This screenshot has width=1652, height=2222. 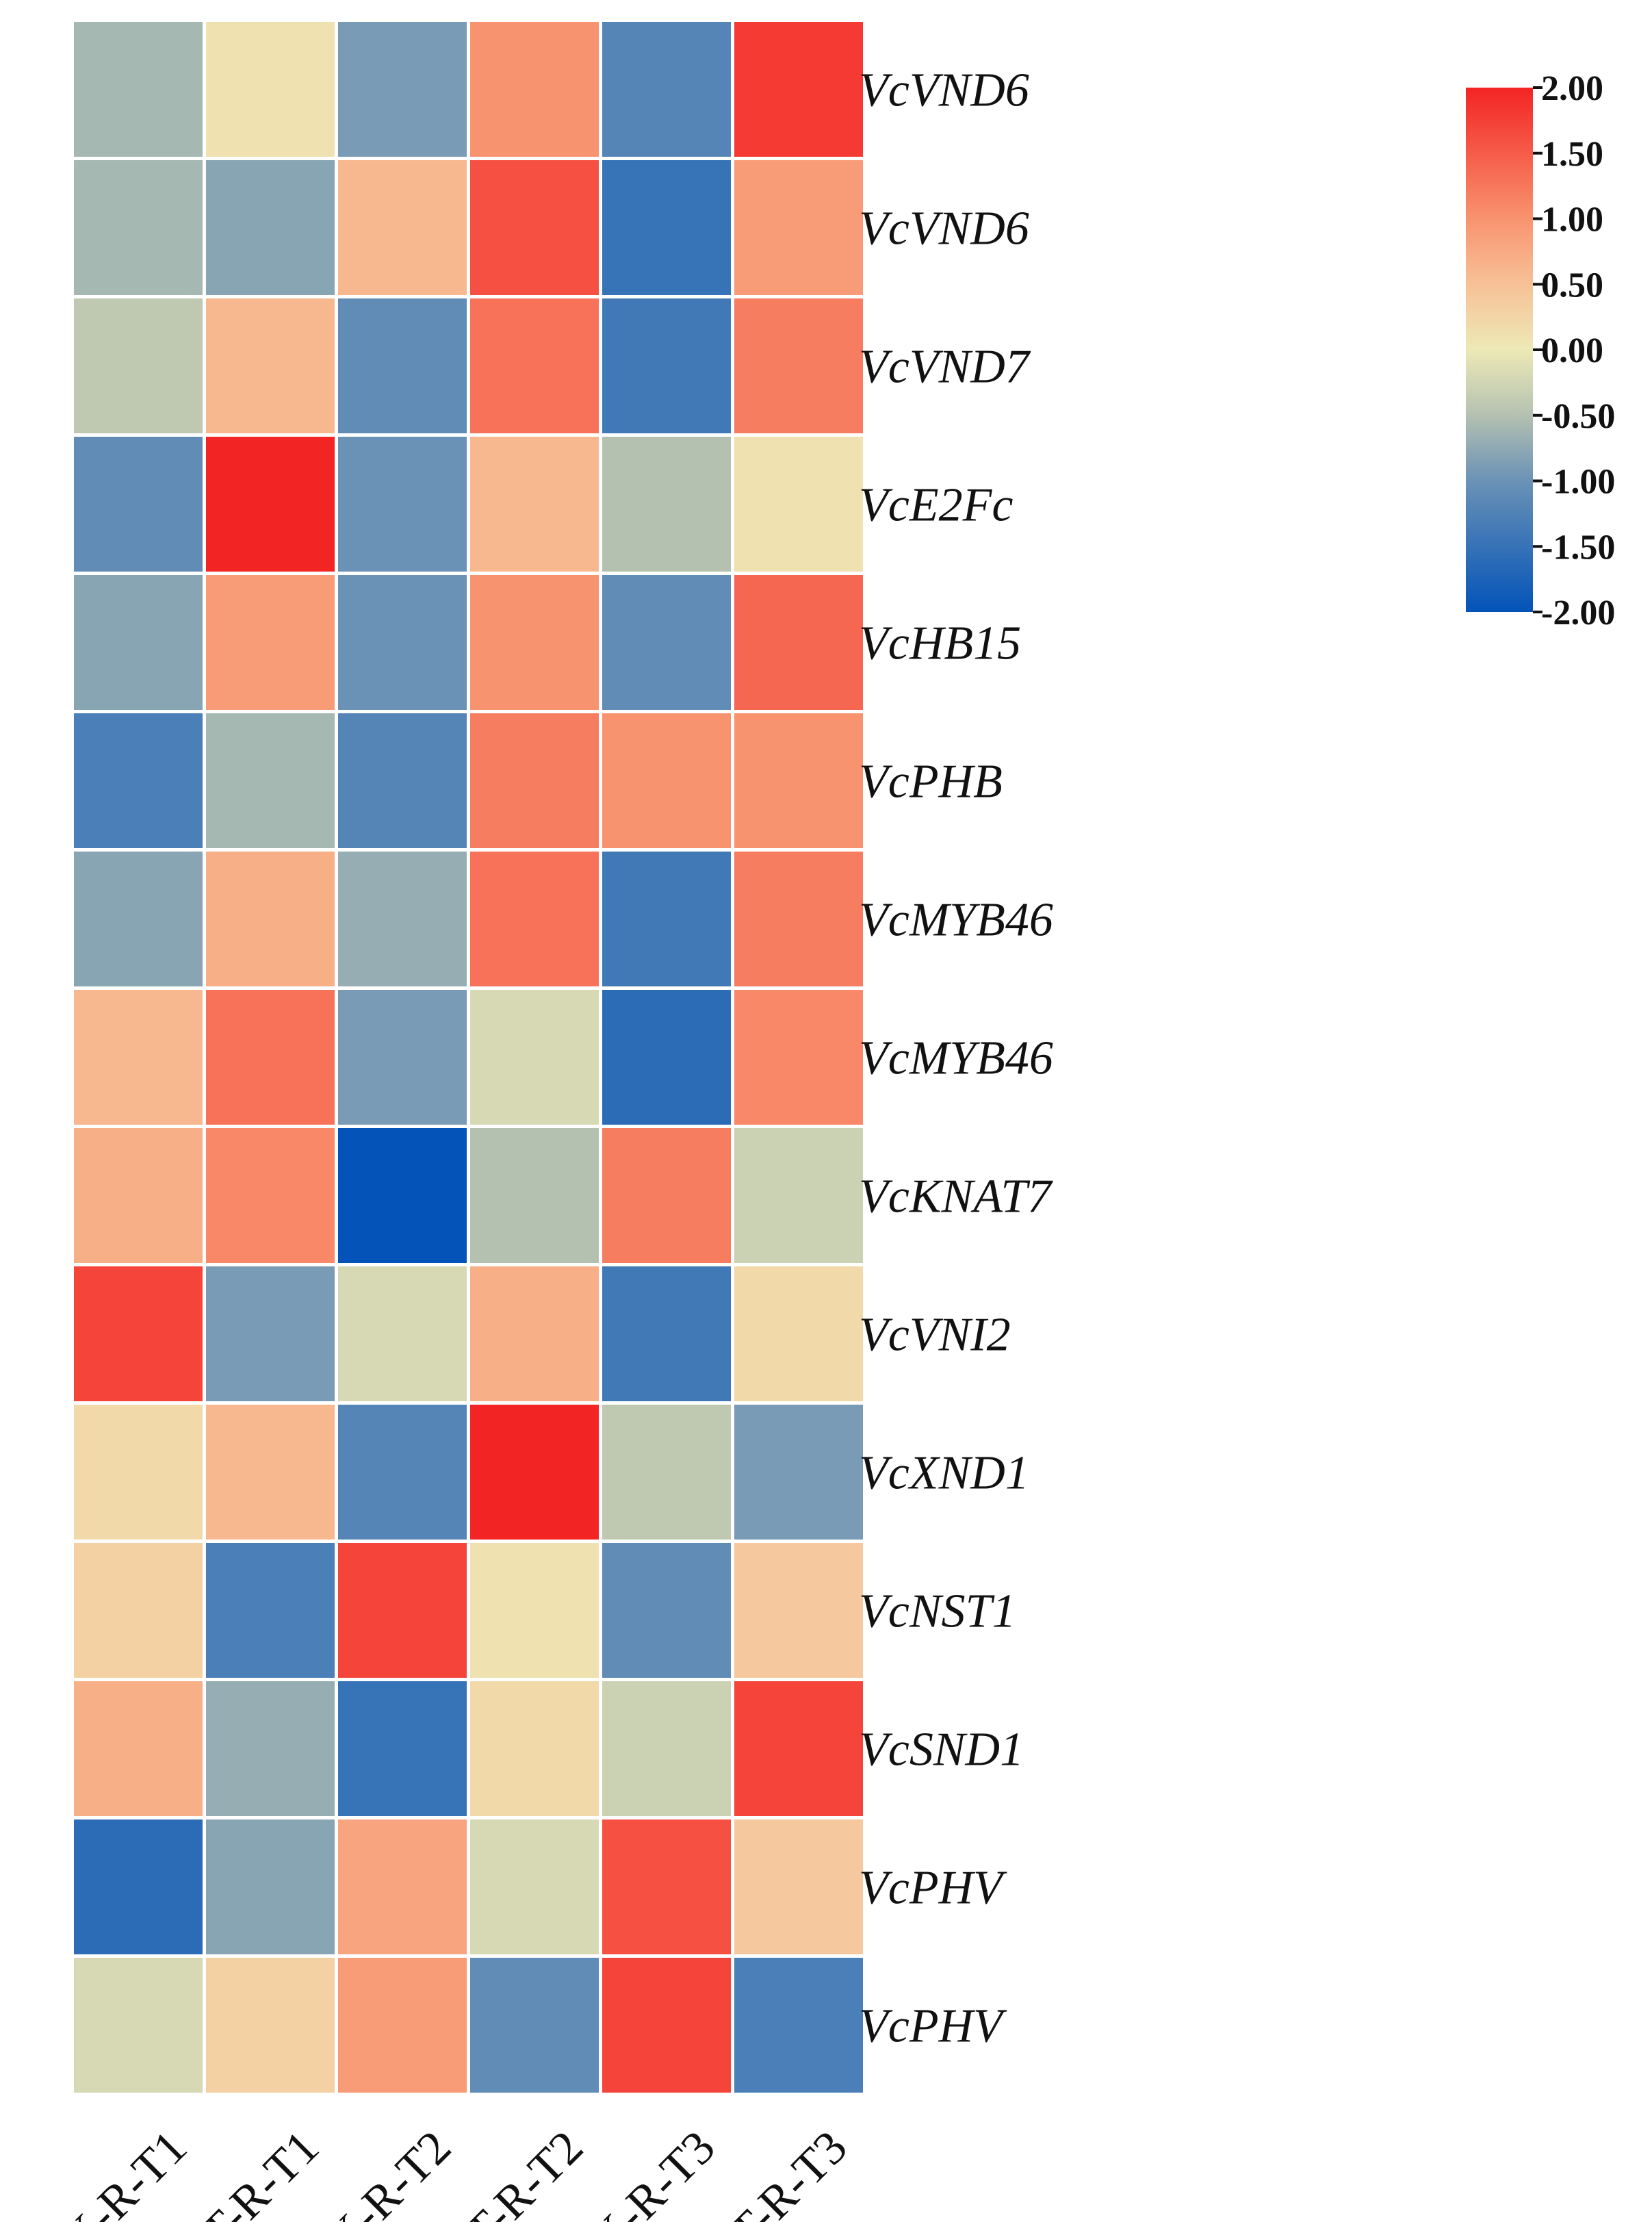 What do you see at coordinates (798, 365) in the screenshot?
I see `heatmap-cell-r3-c6` at bounding box center [798, 365].